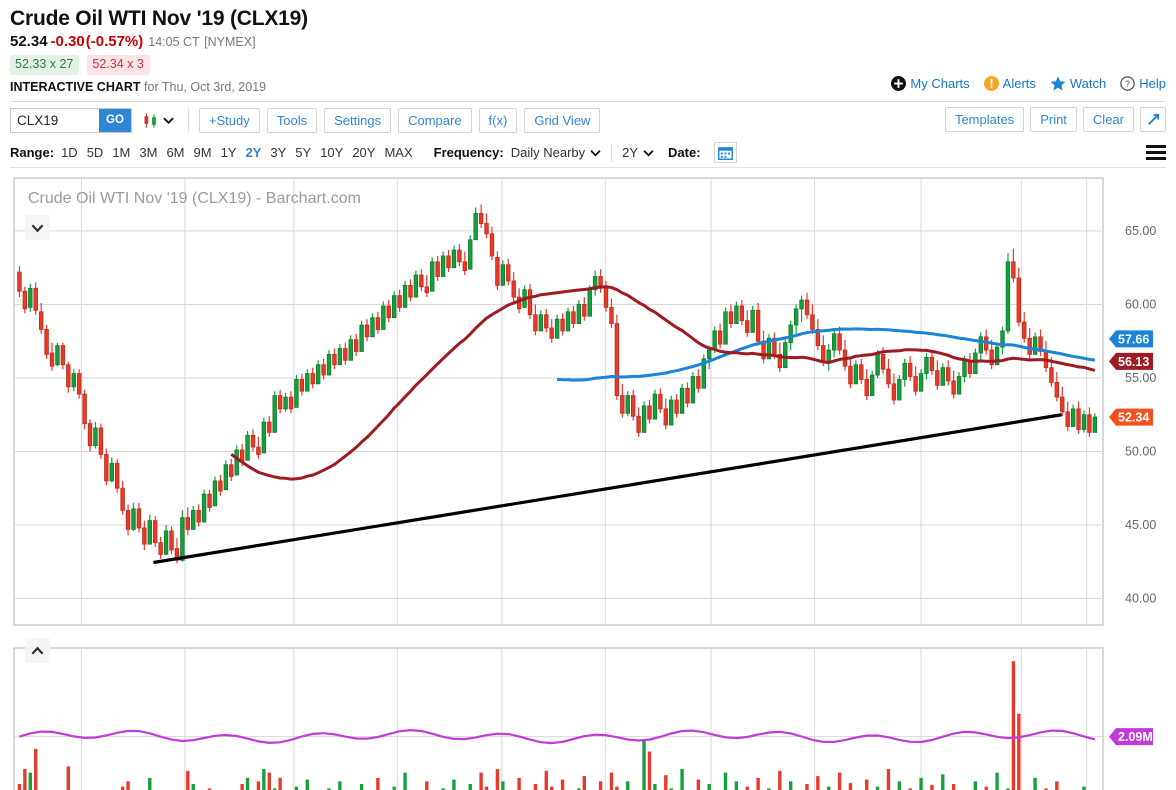  Describe the element at coordinates (1133, 362) in the screenshot. I see `svg-text: 56.13` at that location.